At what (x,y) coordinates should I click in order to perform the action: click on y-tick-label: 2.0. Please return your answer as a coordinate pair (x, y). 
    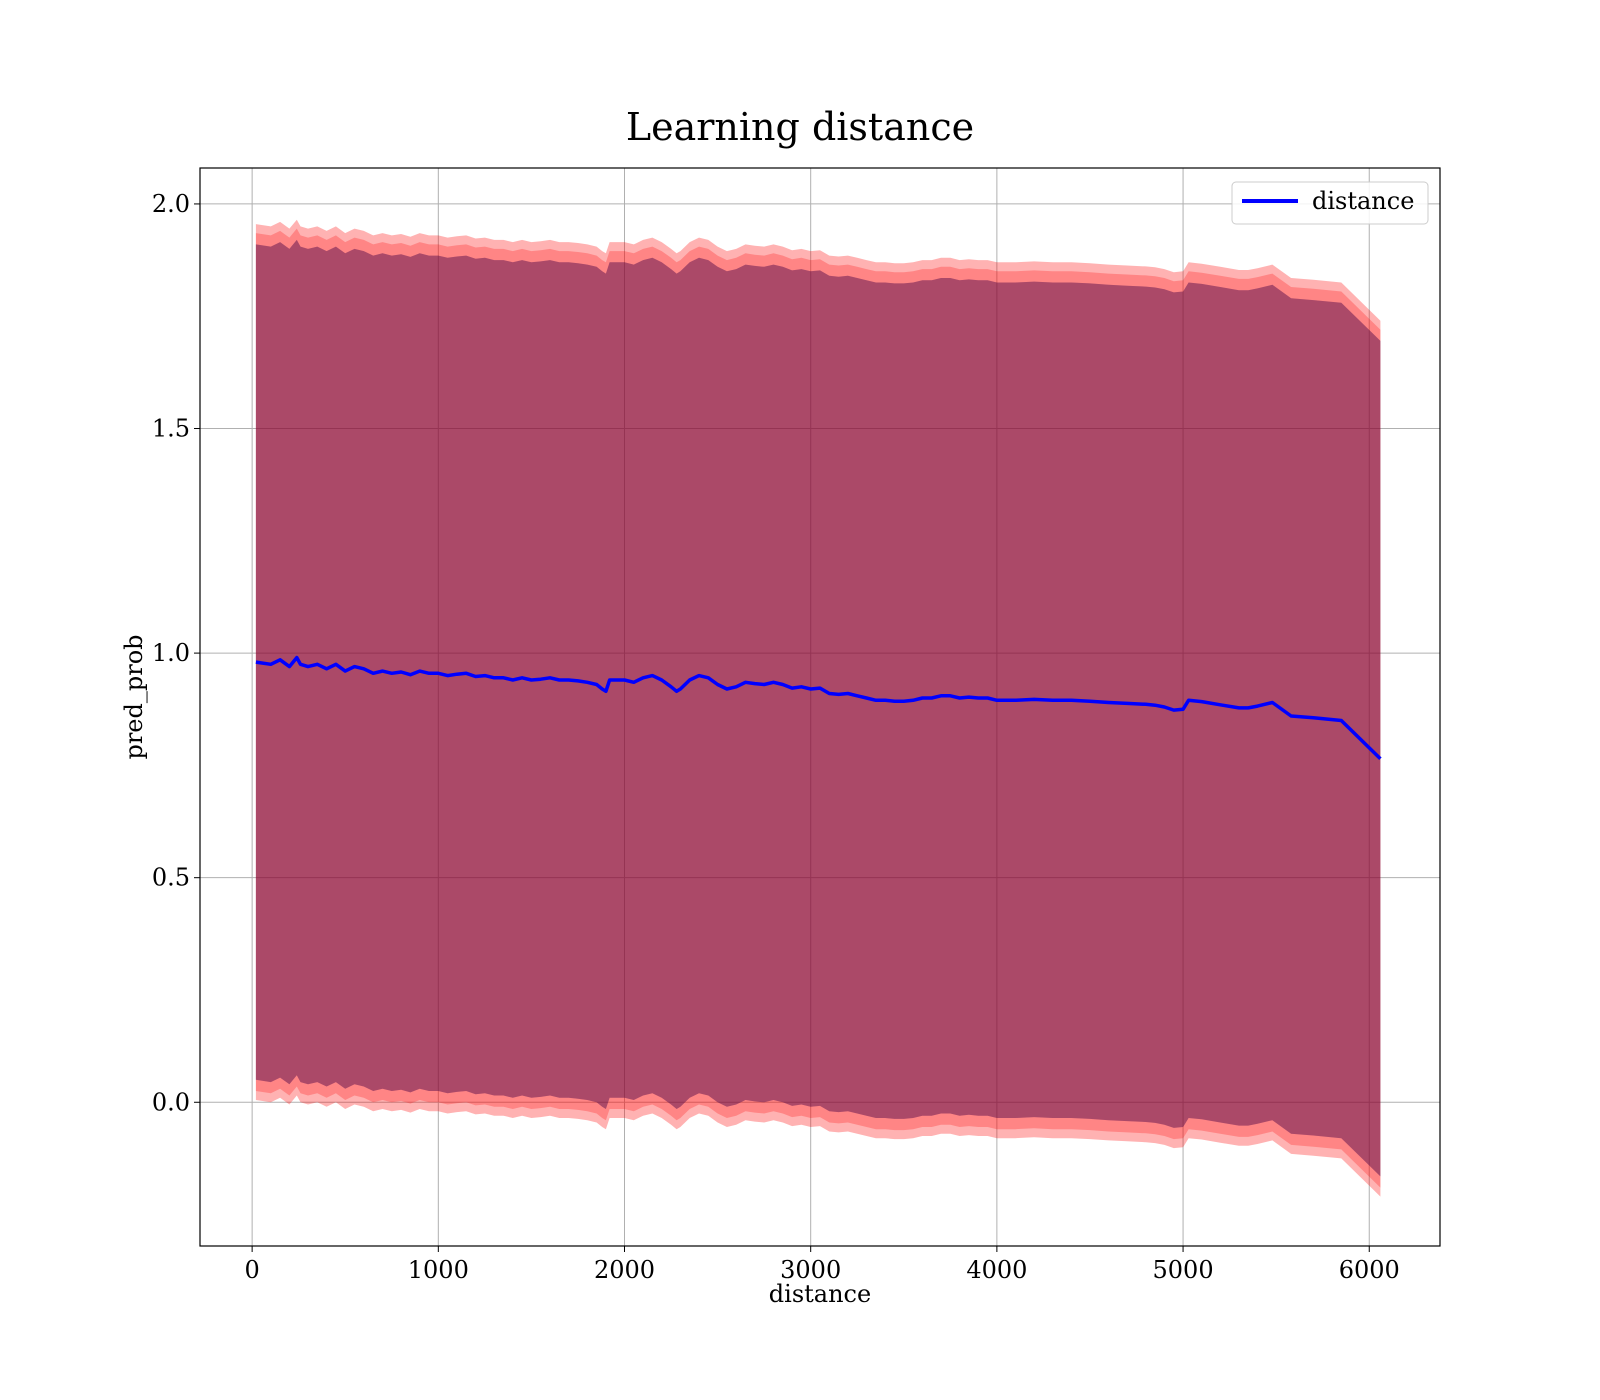
    Looking at the image, I should click on (171, 204).